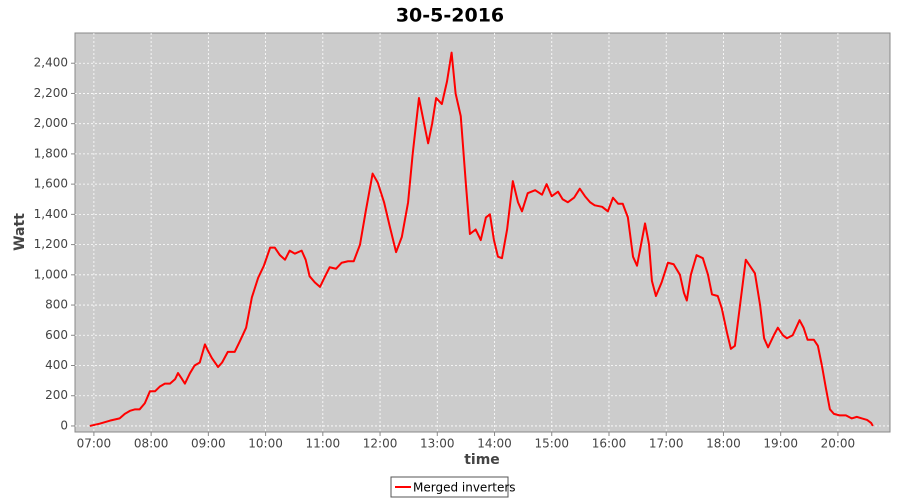 The image size is (900, 504). I want to click on y-tick-label: 1,400, so click(51, 214).